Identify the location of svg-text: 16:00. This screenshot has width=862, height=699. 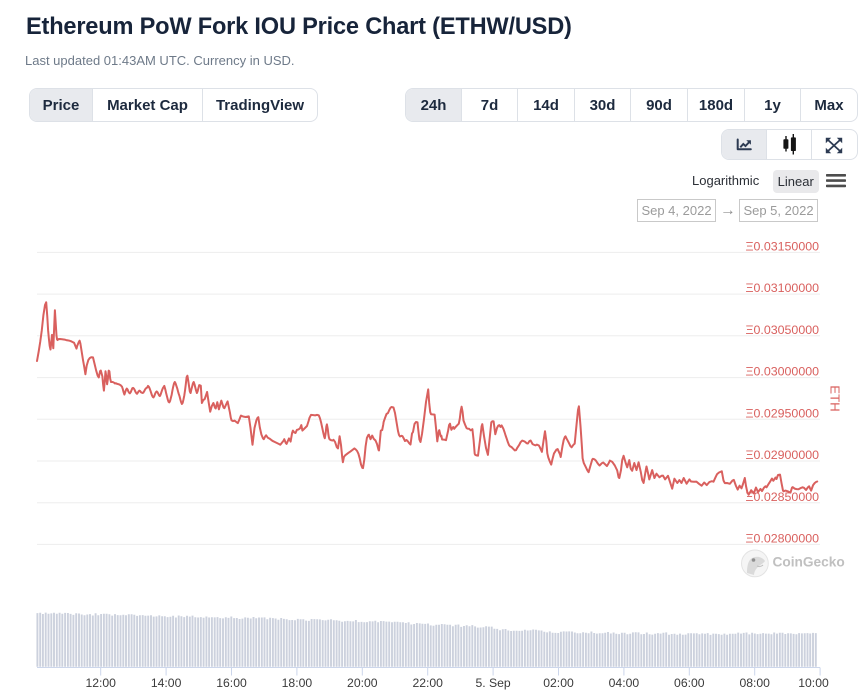
(231, 683).